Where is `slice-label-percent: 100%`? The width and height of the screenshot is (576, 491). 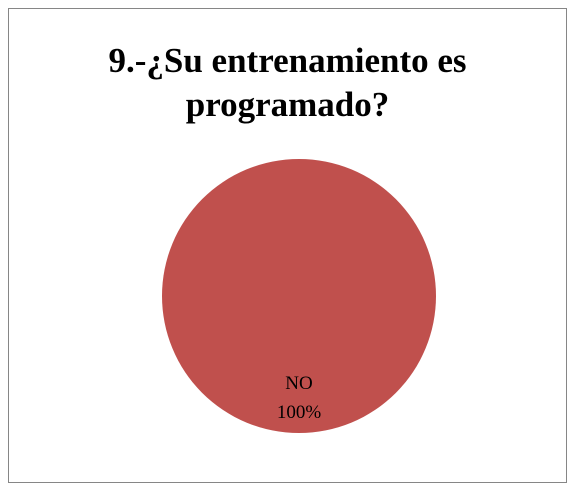
slice-label-percent: 100% is located at coordinates (299, 412).